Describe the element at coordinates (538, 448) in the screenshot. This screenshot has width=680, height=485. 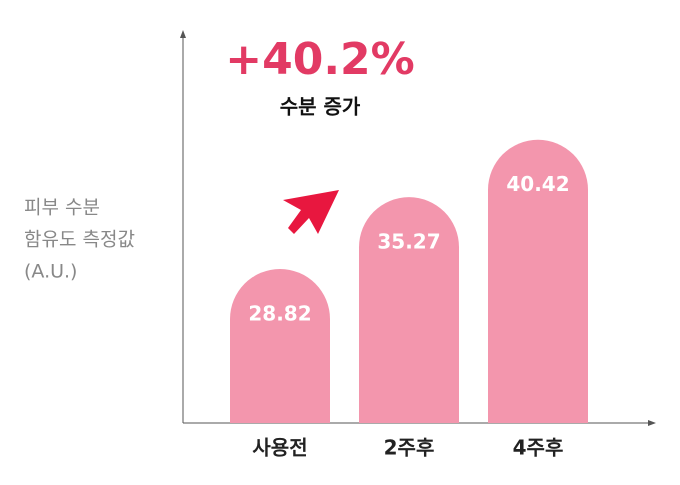
I see `x-tick-label: 4주후` at that location.